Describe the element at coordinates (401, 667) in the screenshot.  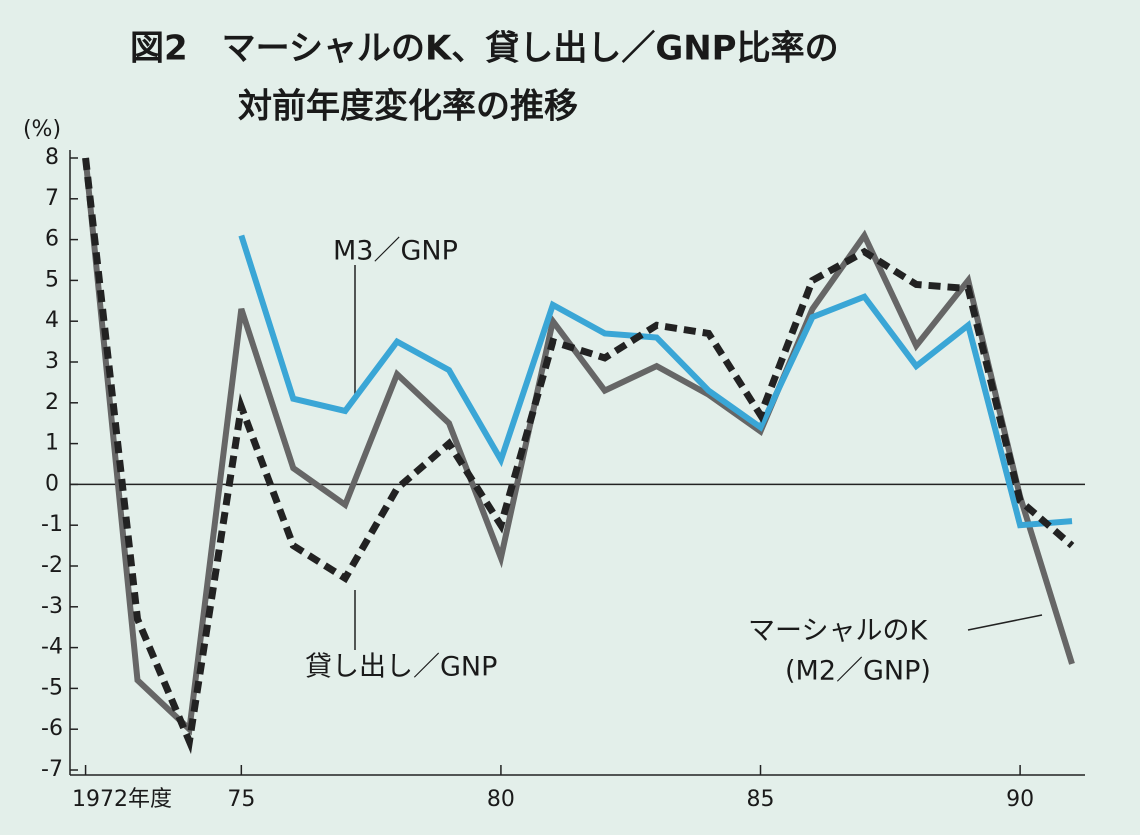
I see `series-label: 貸し出し／GNP` at that location.